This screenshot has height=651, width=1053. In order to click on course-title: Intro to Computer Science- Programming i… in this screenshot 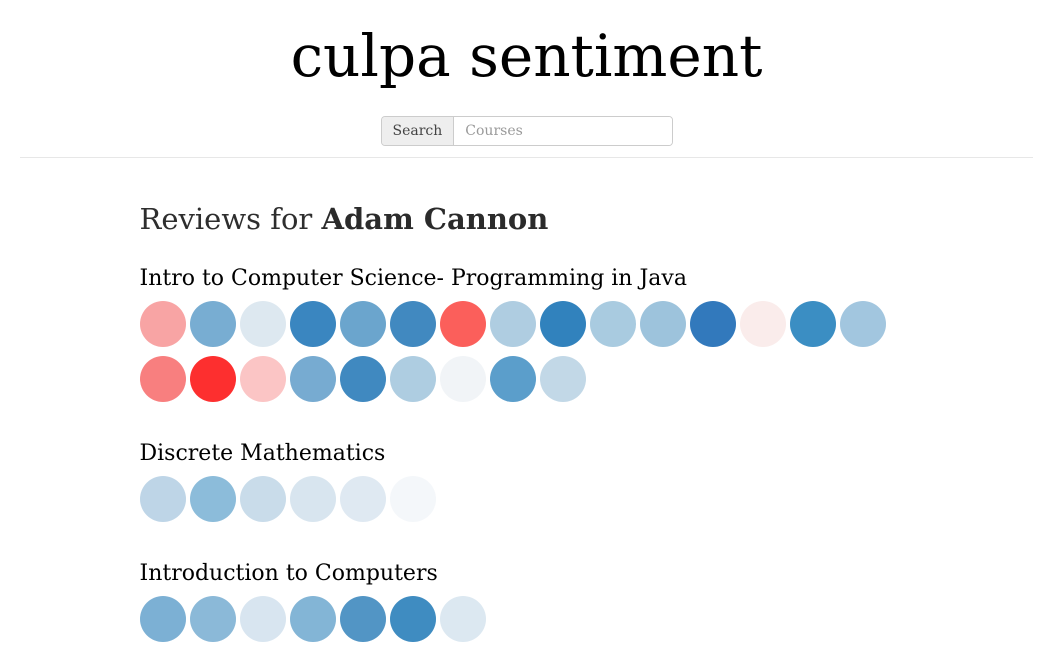, I will do `click(413, 278)`.